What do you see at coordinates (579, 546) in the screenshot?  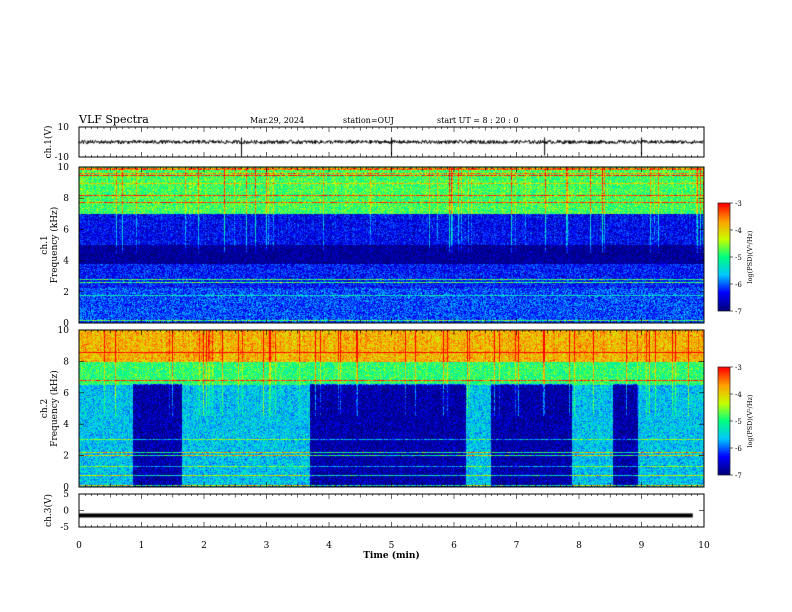 I see `x-tick-label: 8` at bounding box center [579, 546].